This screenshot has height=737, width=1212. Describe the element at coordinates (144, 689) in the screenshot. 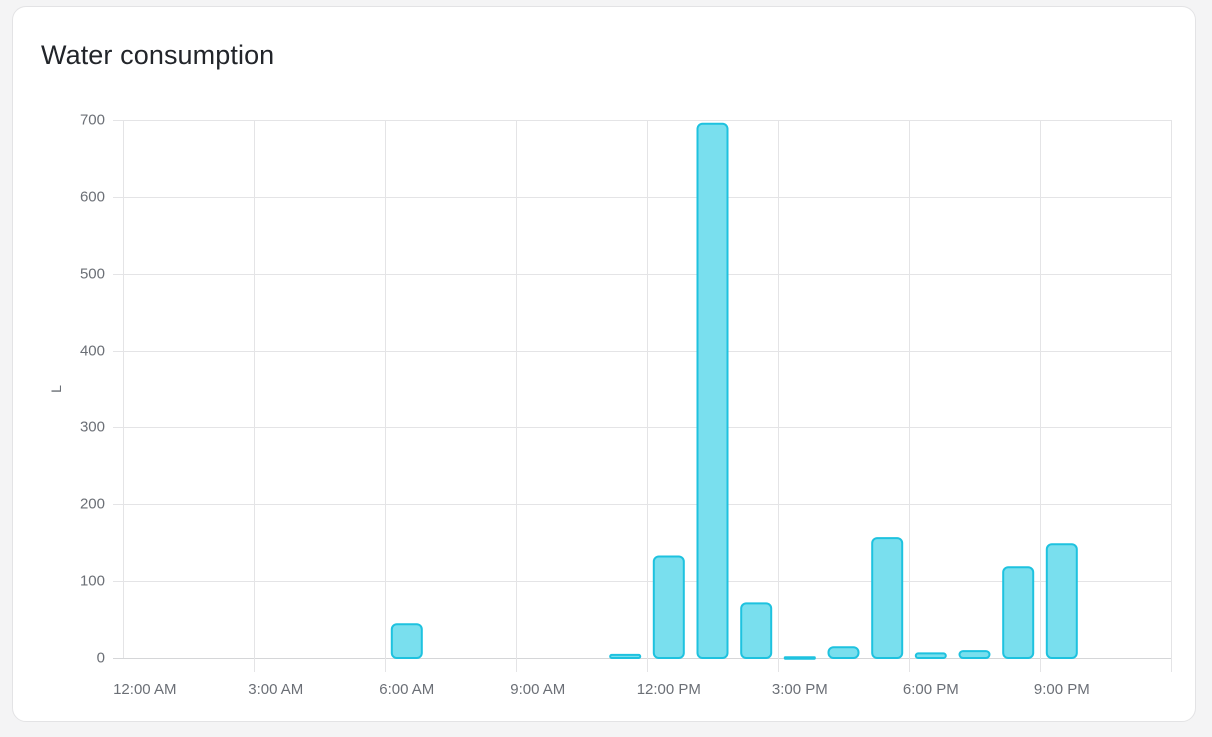

I see `xtick-label: 12:00 AM` at that location.